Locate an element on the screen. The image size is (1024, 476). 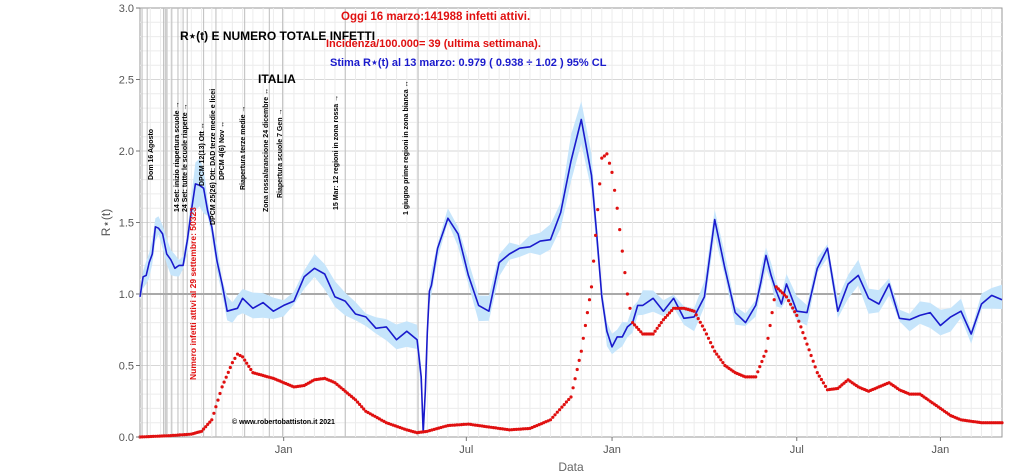
event-label: DPCM 25(26) Ott: DAD terze medie e licei is located at coordinates (213, 156).